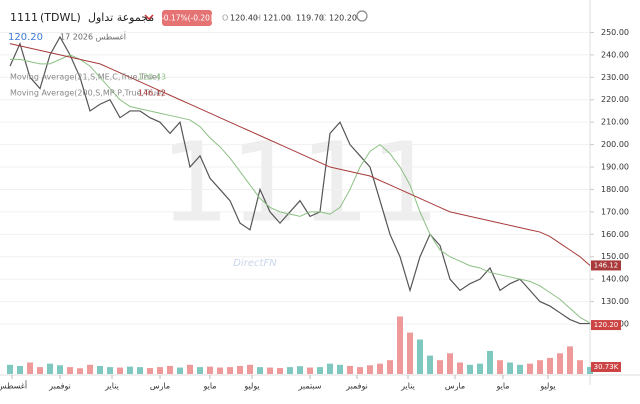 The width and height of the screenshot is (640, 404). I want to click on watermark: 1111, so click(300, 182).